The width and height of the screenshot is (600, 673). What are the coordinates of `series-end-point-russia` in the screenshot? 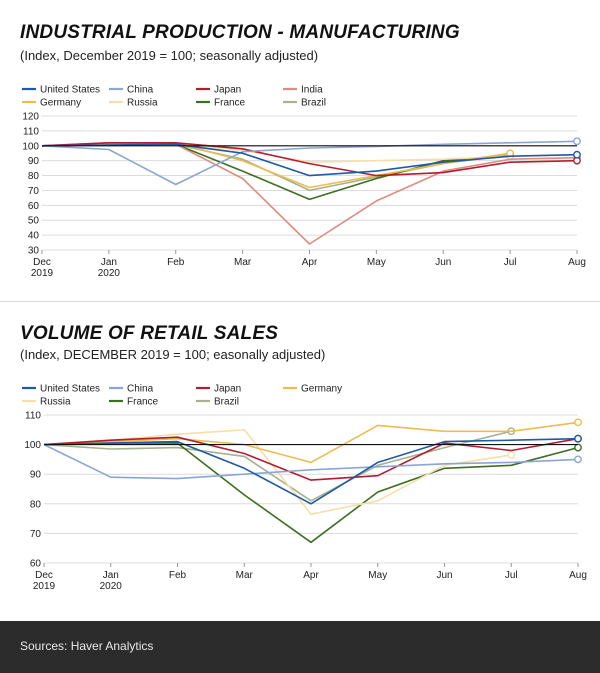 It's located at (511, 455).